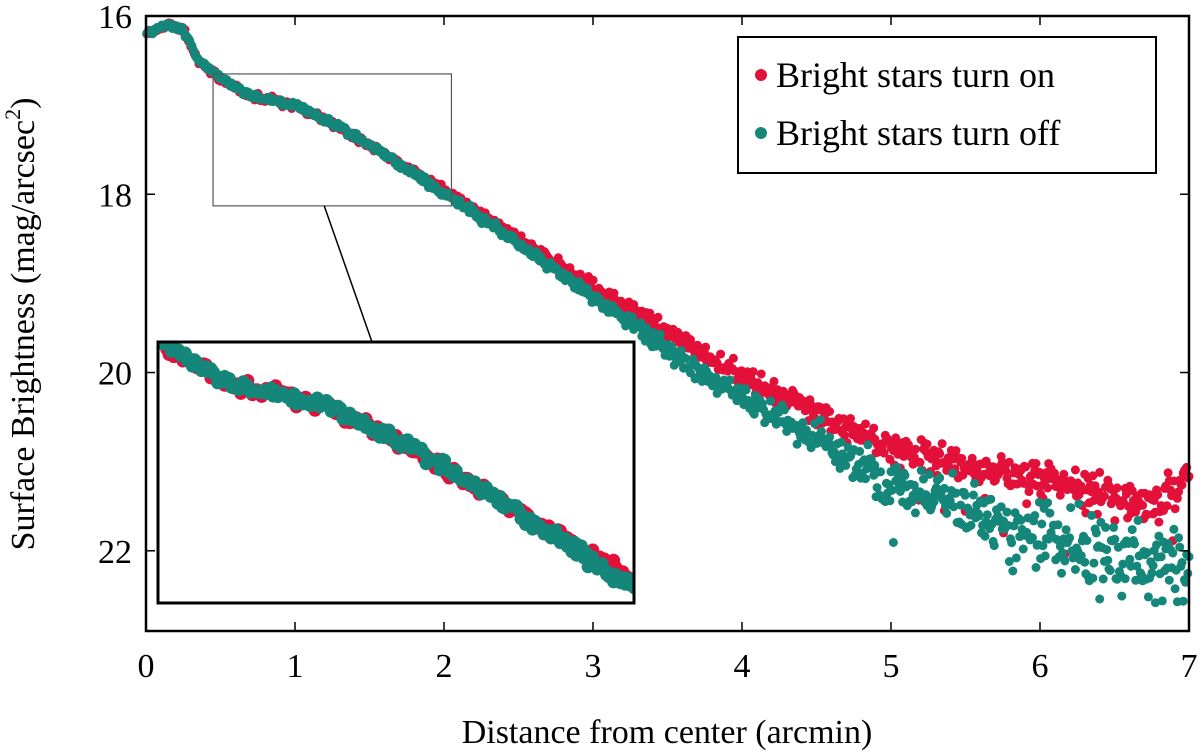 The width and height of the screenshot is (1200, 756). What do you see at coordinates (918, 133) in the screenshot?
I see `legend-label-off: Bright stars turn off` at bounding box center [918, 133].